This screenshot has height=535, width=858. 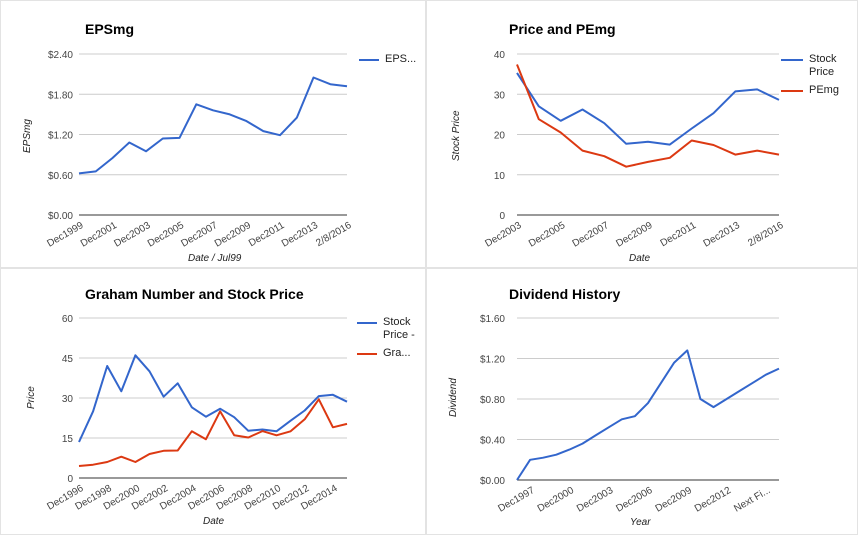 What do you see at coordinates (60, 95) in the screenshot?
I see `y-tick-label: $1.80` at bounding box center [60, 95].